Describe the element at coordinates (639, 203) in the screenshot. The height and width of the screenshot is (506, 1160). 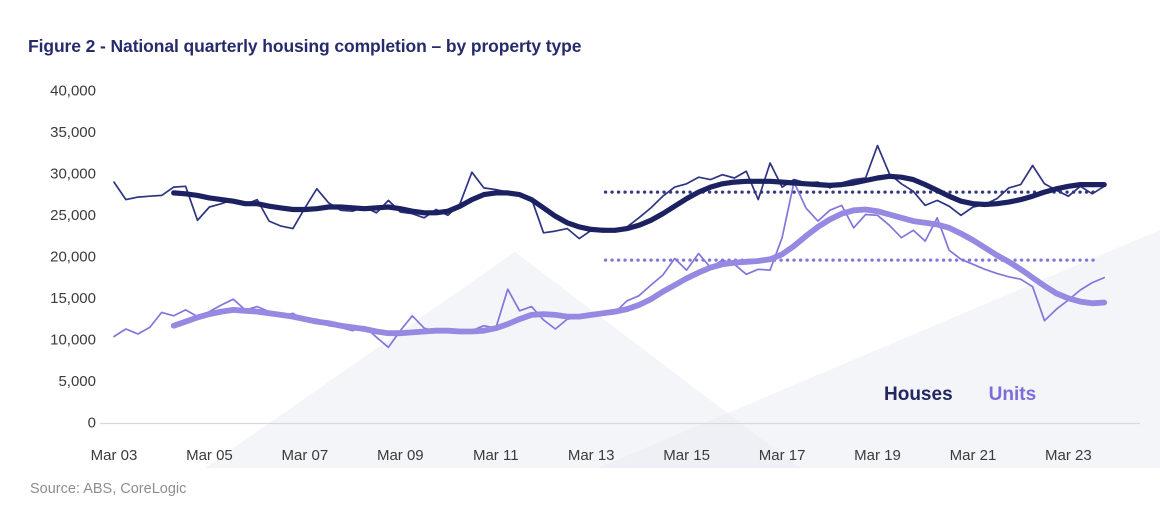
I see `houses-trend-line` at that location.